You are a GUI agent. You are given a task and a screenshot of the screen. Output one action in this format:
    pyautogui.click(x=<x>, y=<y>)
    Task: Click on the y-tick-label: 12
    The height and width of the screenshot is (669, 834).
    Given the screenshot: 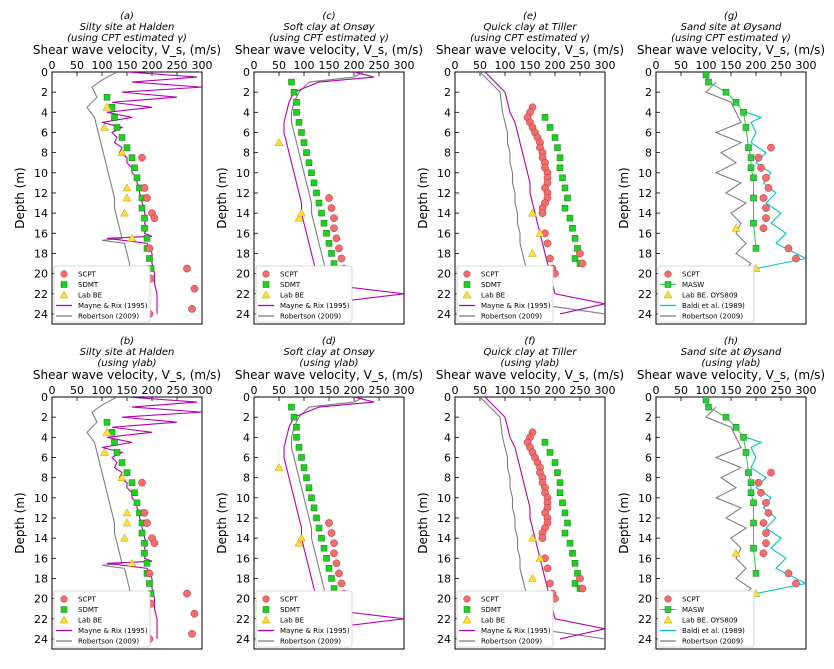 What is the action you would take?
    pyautogui.click(x=444, y=518)
    